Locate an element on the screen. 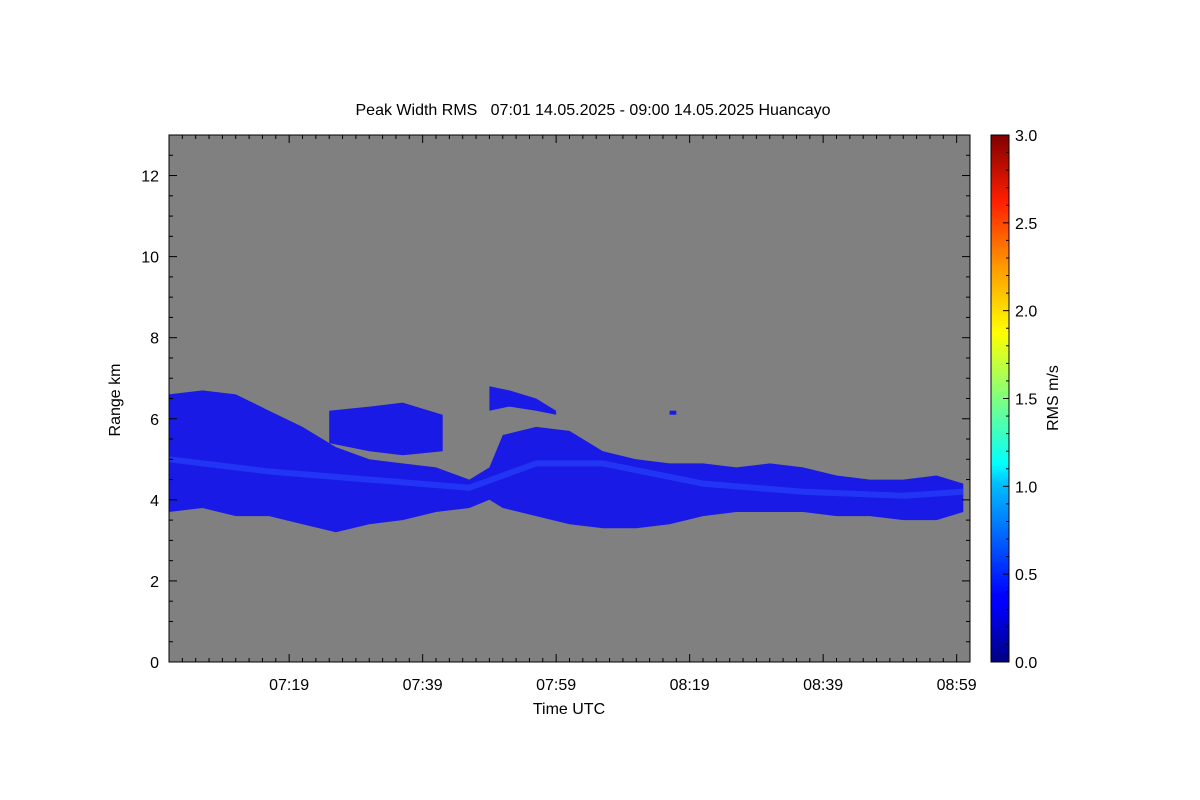  colorbar-tick-label: 0.5 is located at coordinates (1026, 575).